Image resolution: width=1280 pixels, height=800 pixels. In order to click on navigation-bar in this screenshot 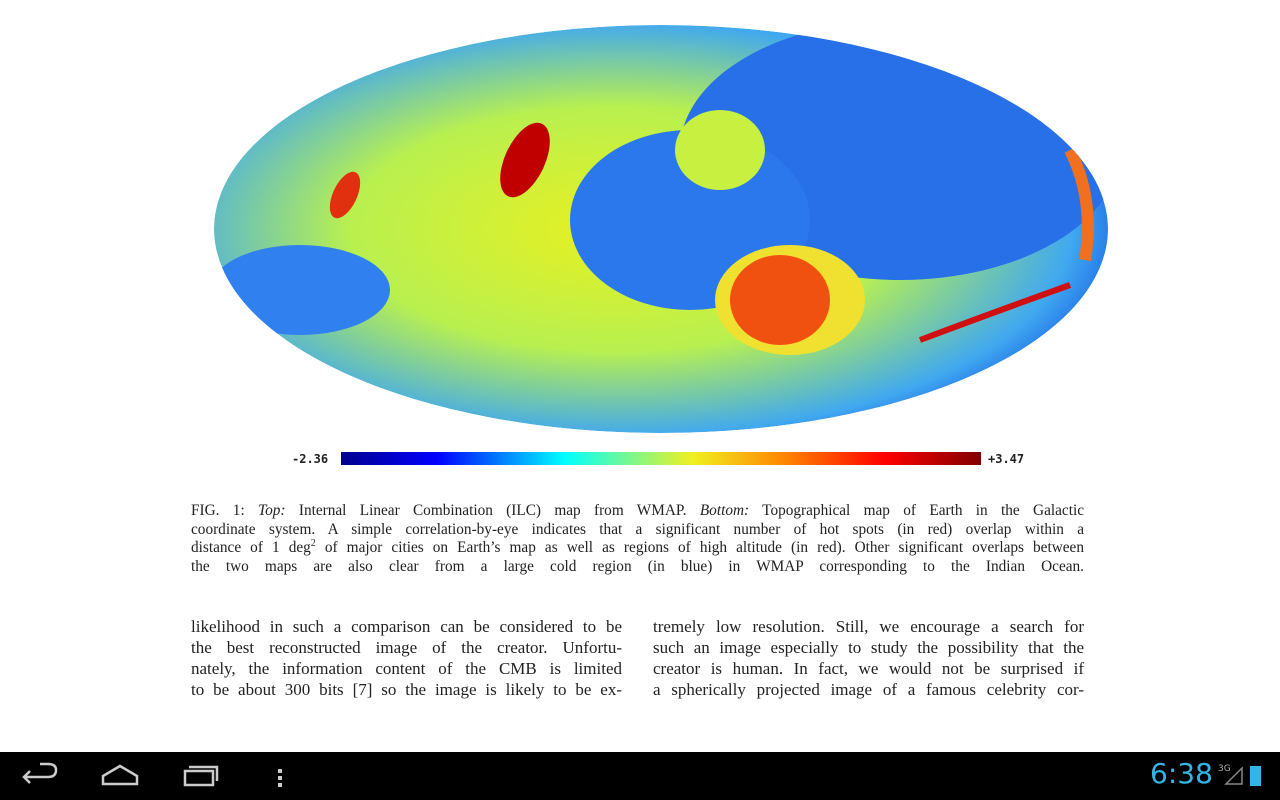, I will do `click(640, 776)`.